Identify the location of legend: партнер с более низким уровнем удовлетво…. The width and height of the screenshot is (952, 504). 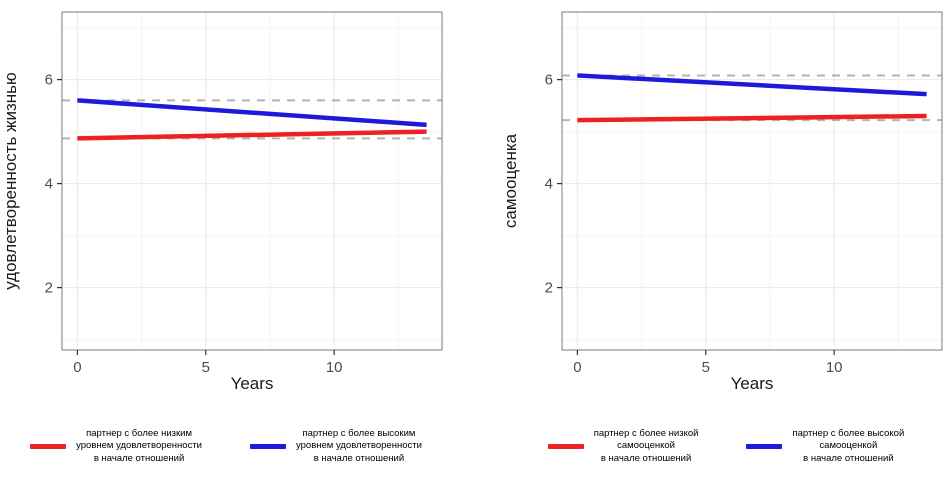
(226, 446).